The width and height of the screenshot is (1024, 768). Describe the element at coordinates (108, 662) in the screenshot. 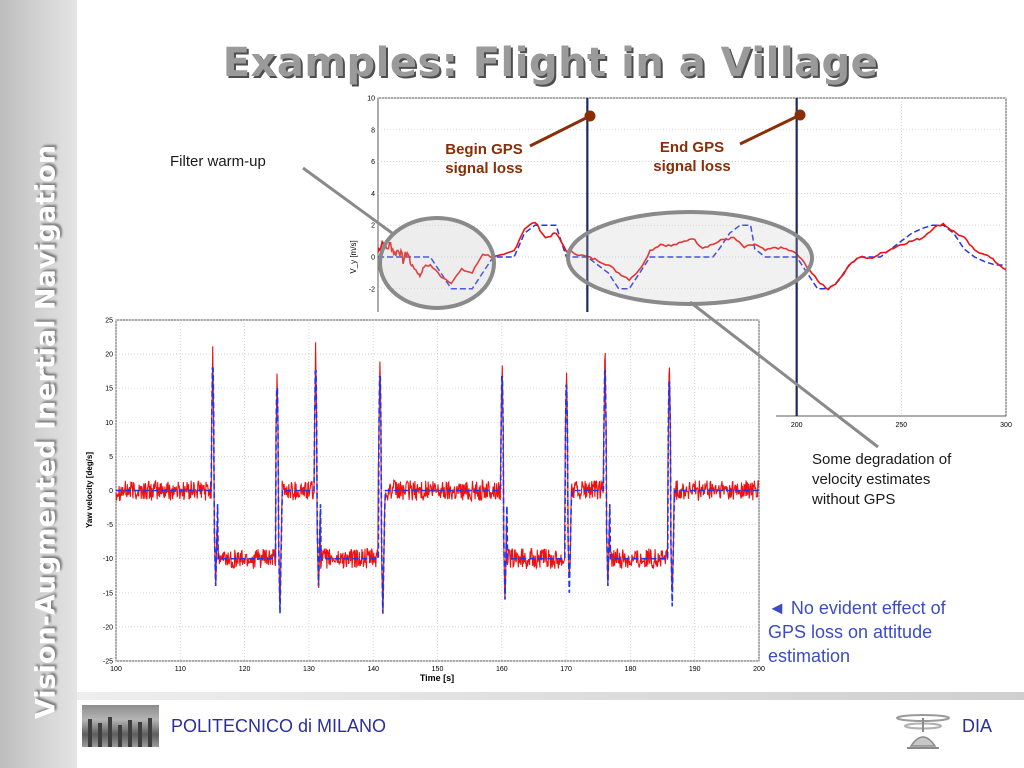

I see `yaw-y-tick-label: -25` at that location.